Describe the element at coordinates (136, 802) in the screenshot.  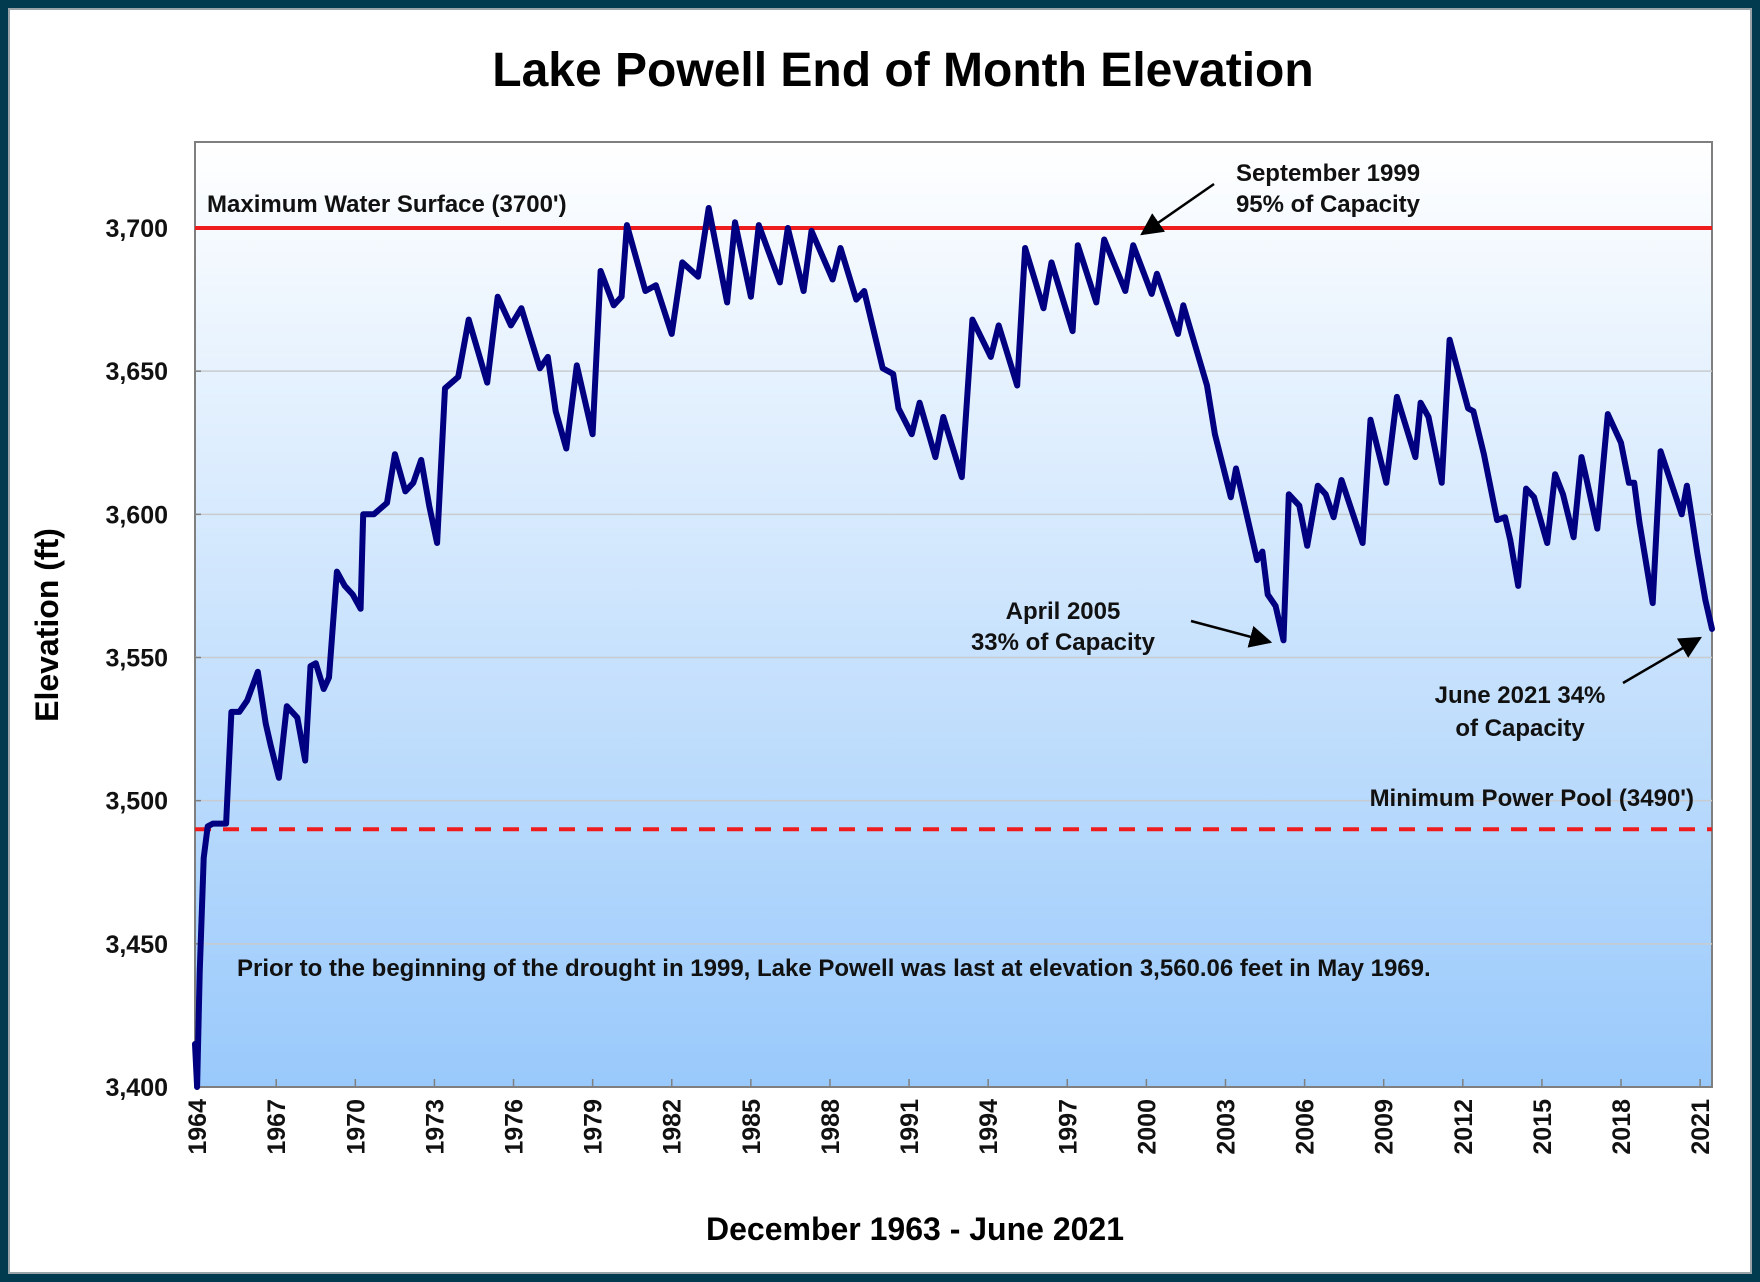
I see `y-tick-label: 3,500` at that location.